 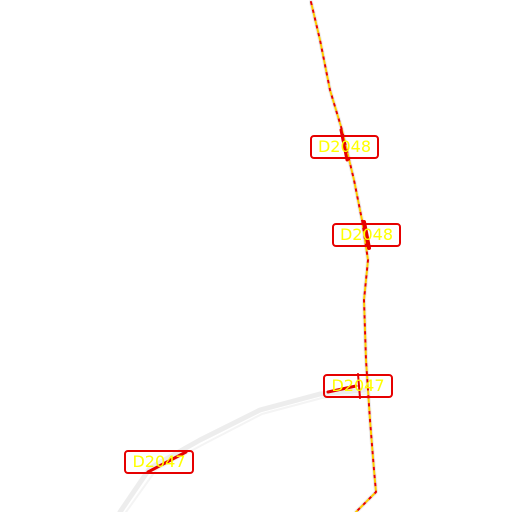 I want to click on road-segment-d2047-a-vertical, so click(x=359, y=386).